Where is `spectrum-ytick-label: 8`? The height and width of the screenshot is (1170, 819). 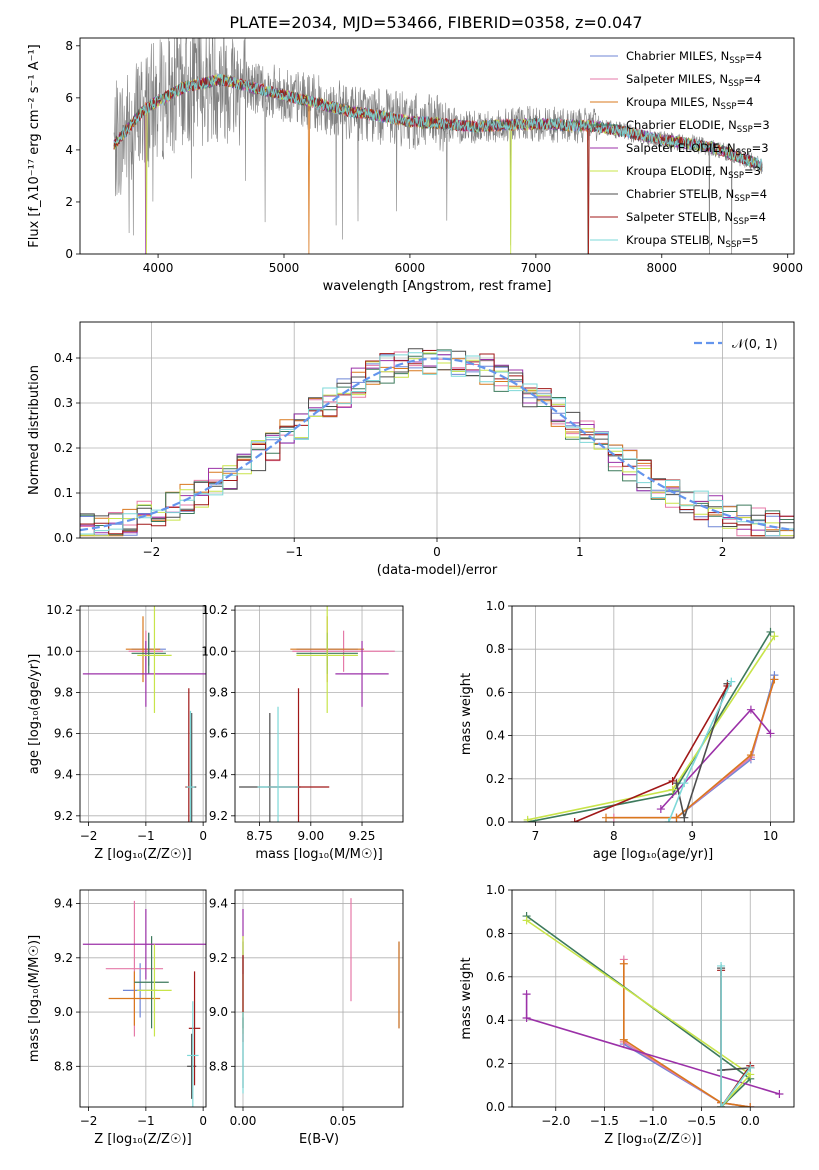
spectrum-ytick-label: 8 is located at coordinates (69, 46).